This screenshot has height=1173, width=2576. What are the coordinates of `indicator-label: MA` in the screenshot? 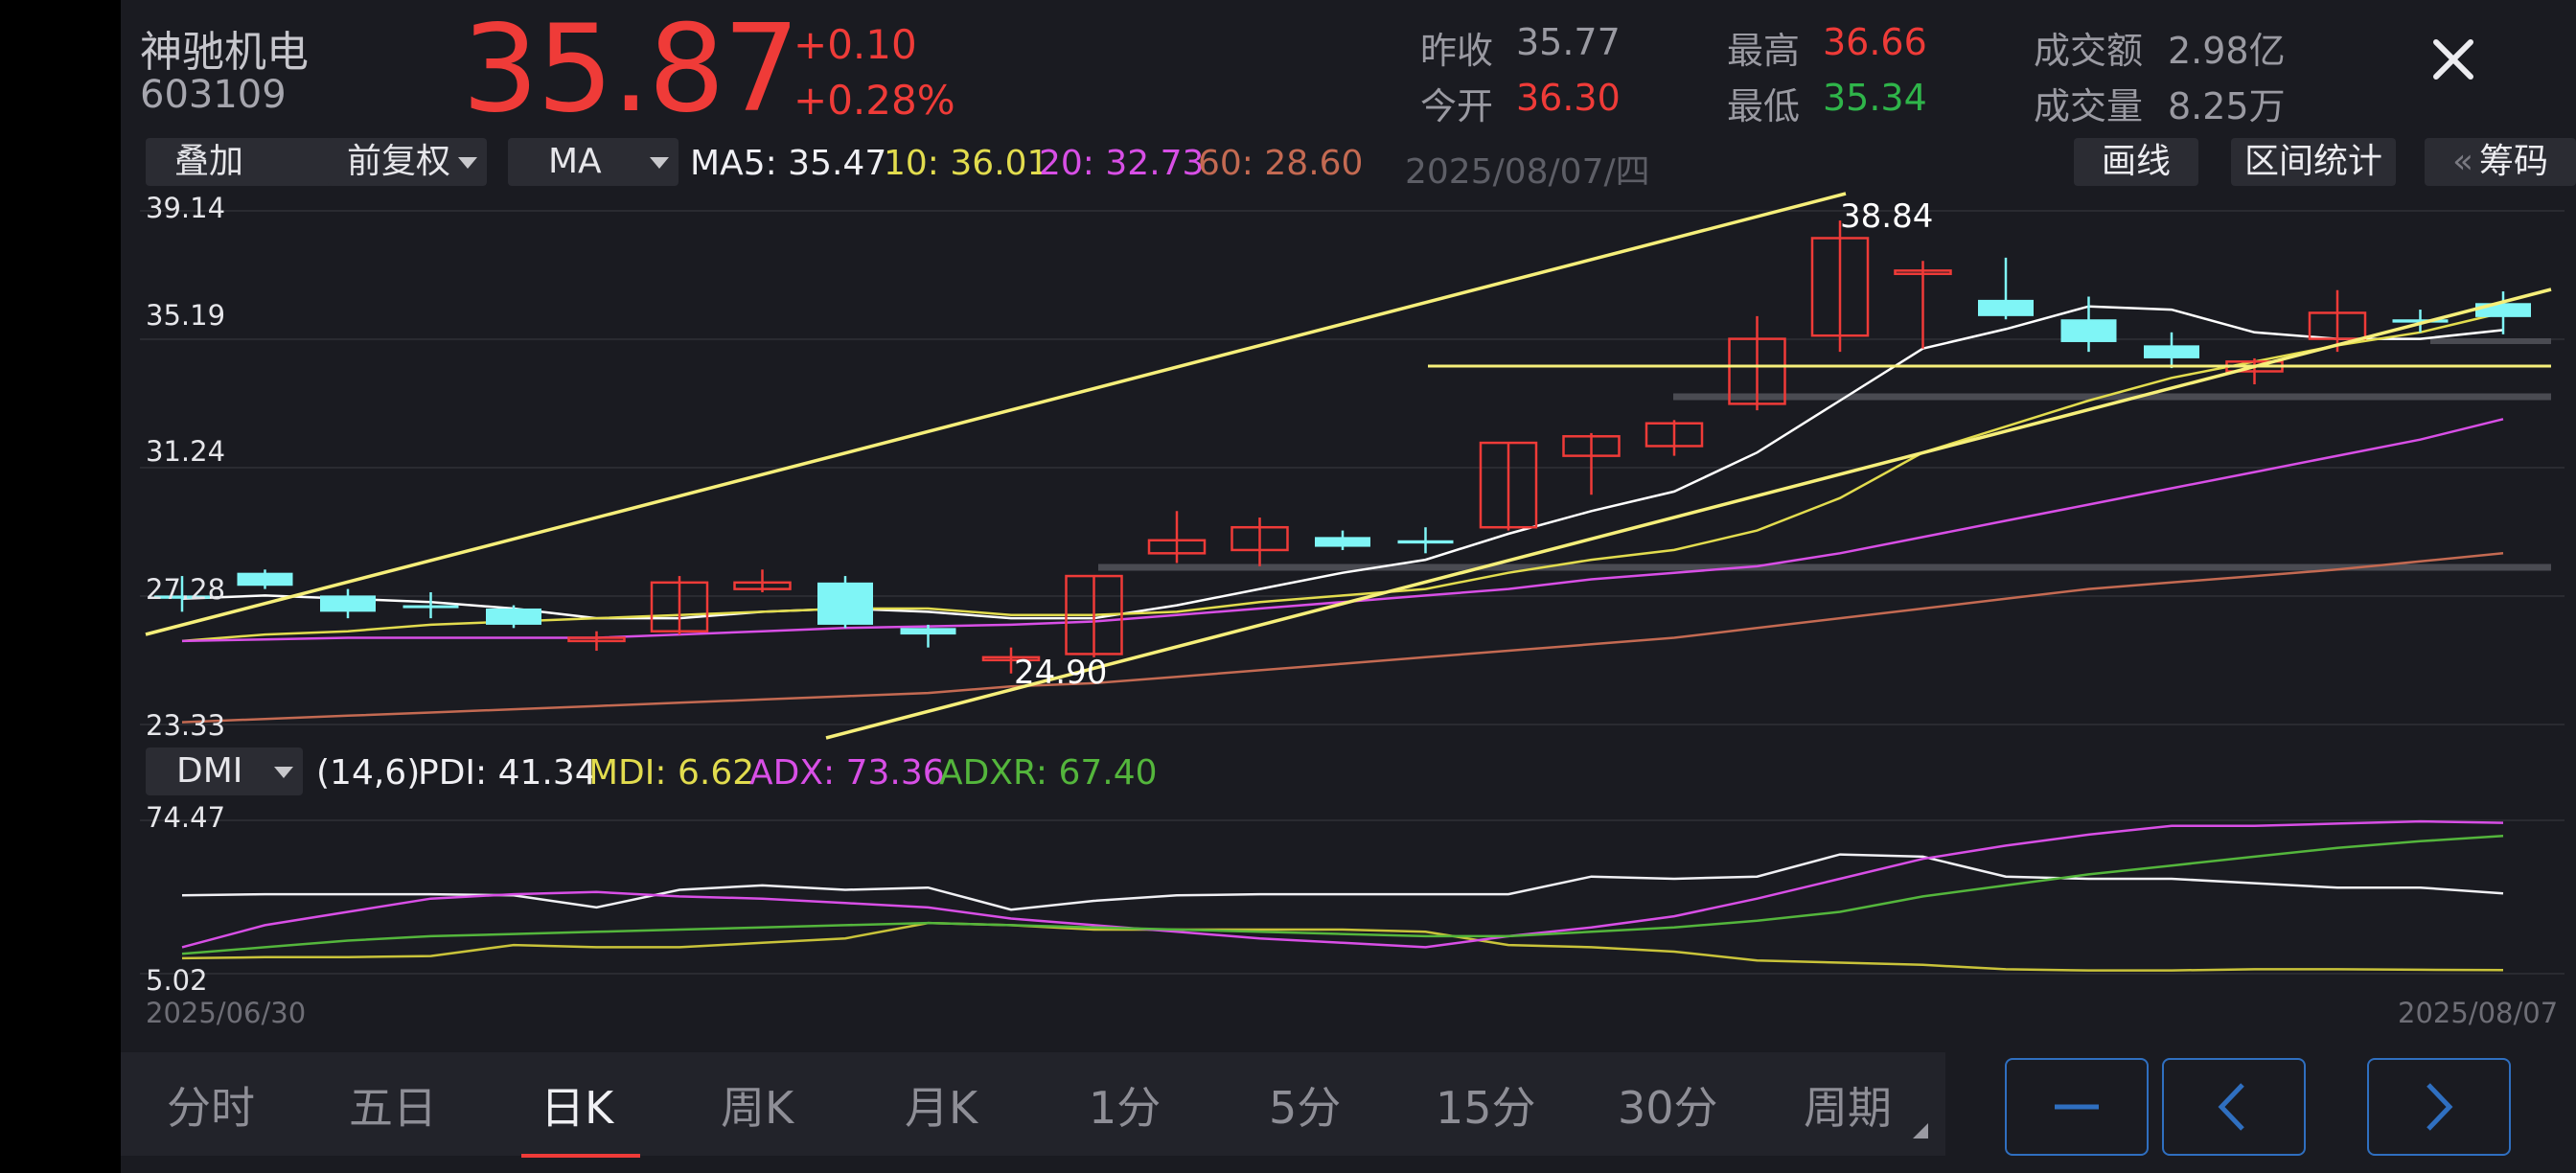 It's located at (575, 161).